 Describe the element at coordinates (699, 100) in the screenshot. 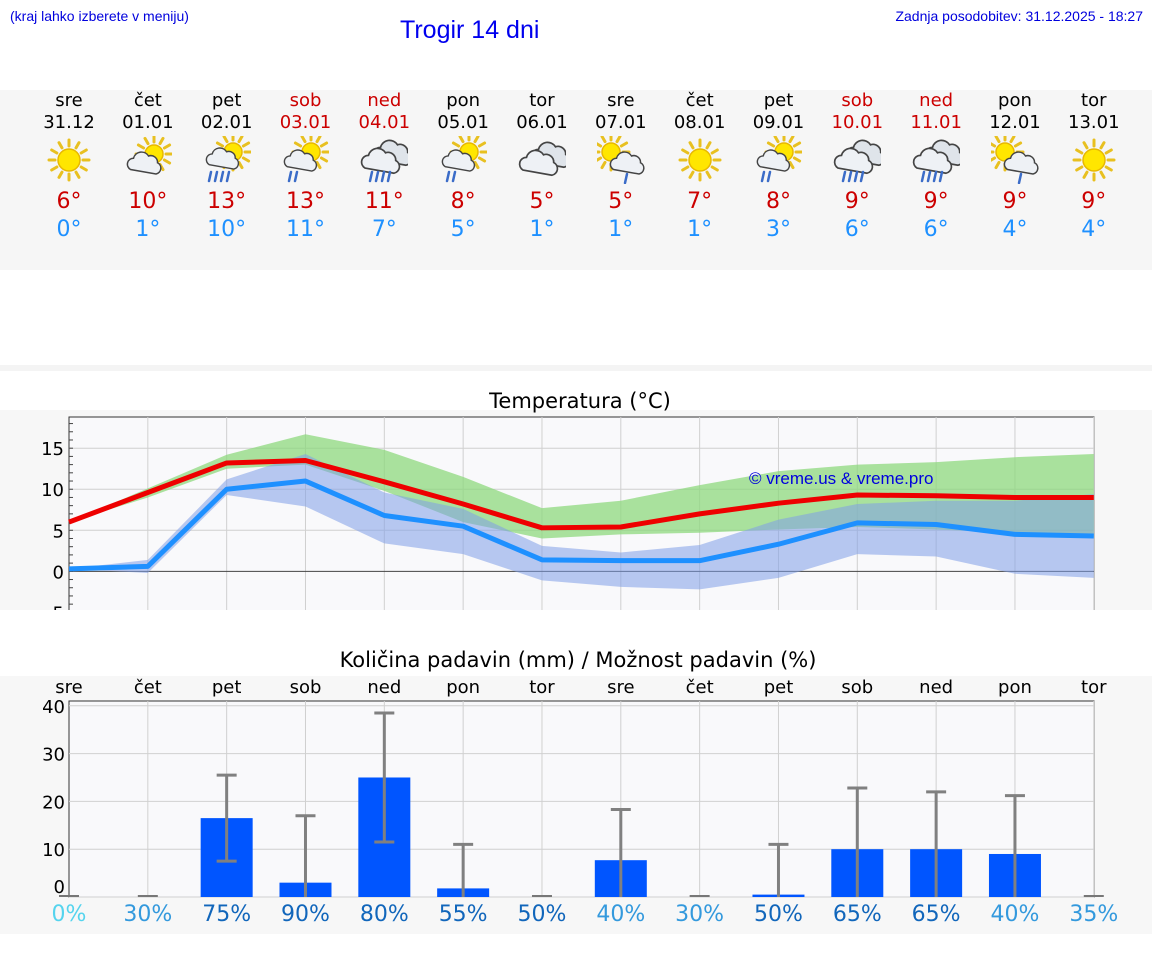

I see `day-name: čet` at that location.